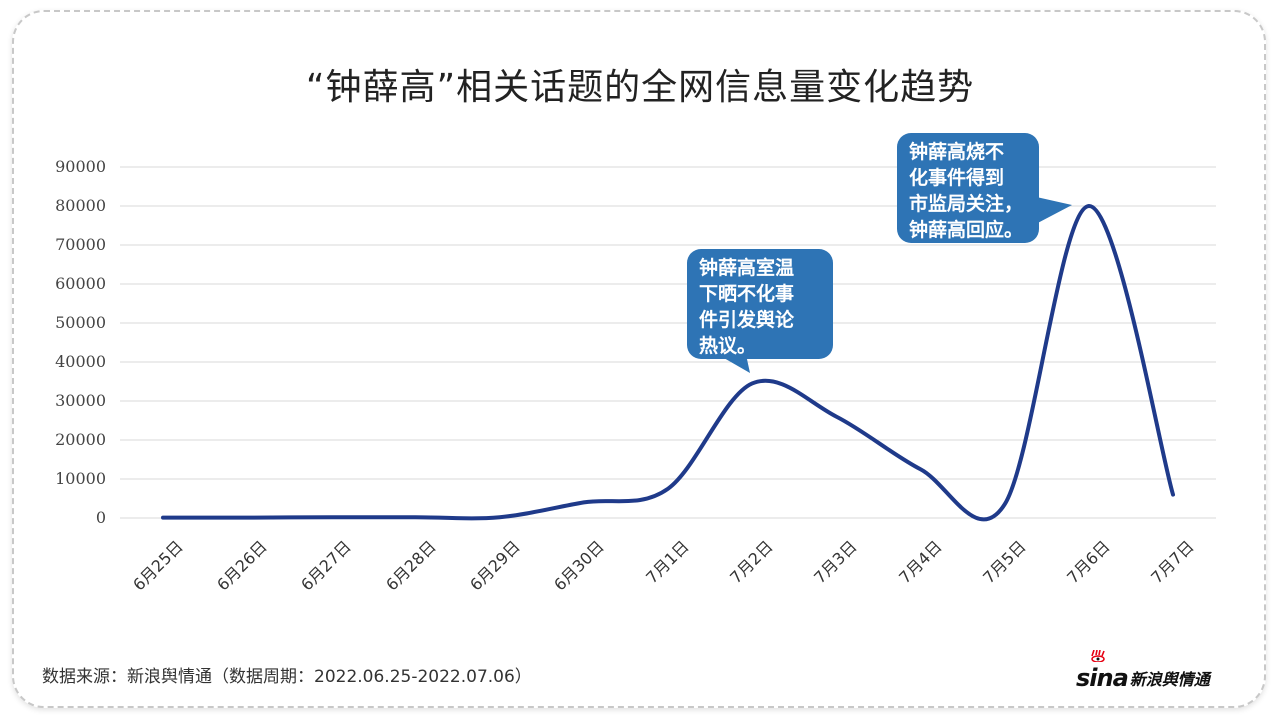 This screenshot has width=1280, height=720. What do you see at coordinates (80, 478) in the screenshot?
I see `y-tick-label: 10000` at bounding box center [80, 478].